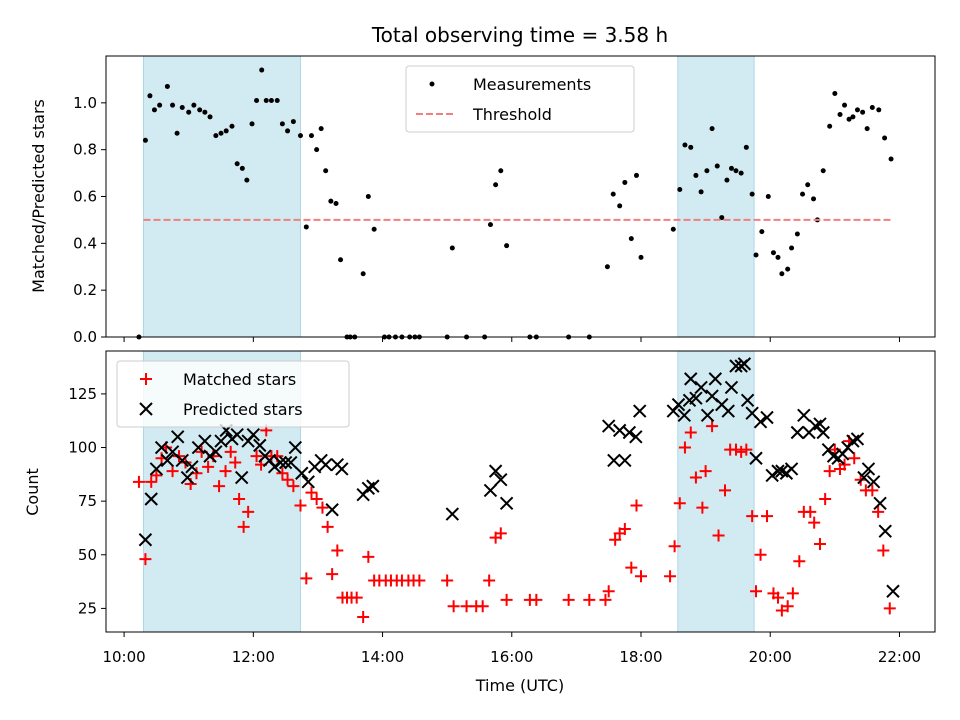  I want to click on top-y-axis-label: Matched/Predicted stars, so click(38, 196).